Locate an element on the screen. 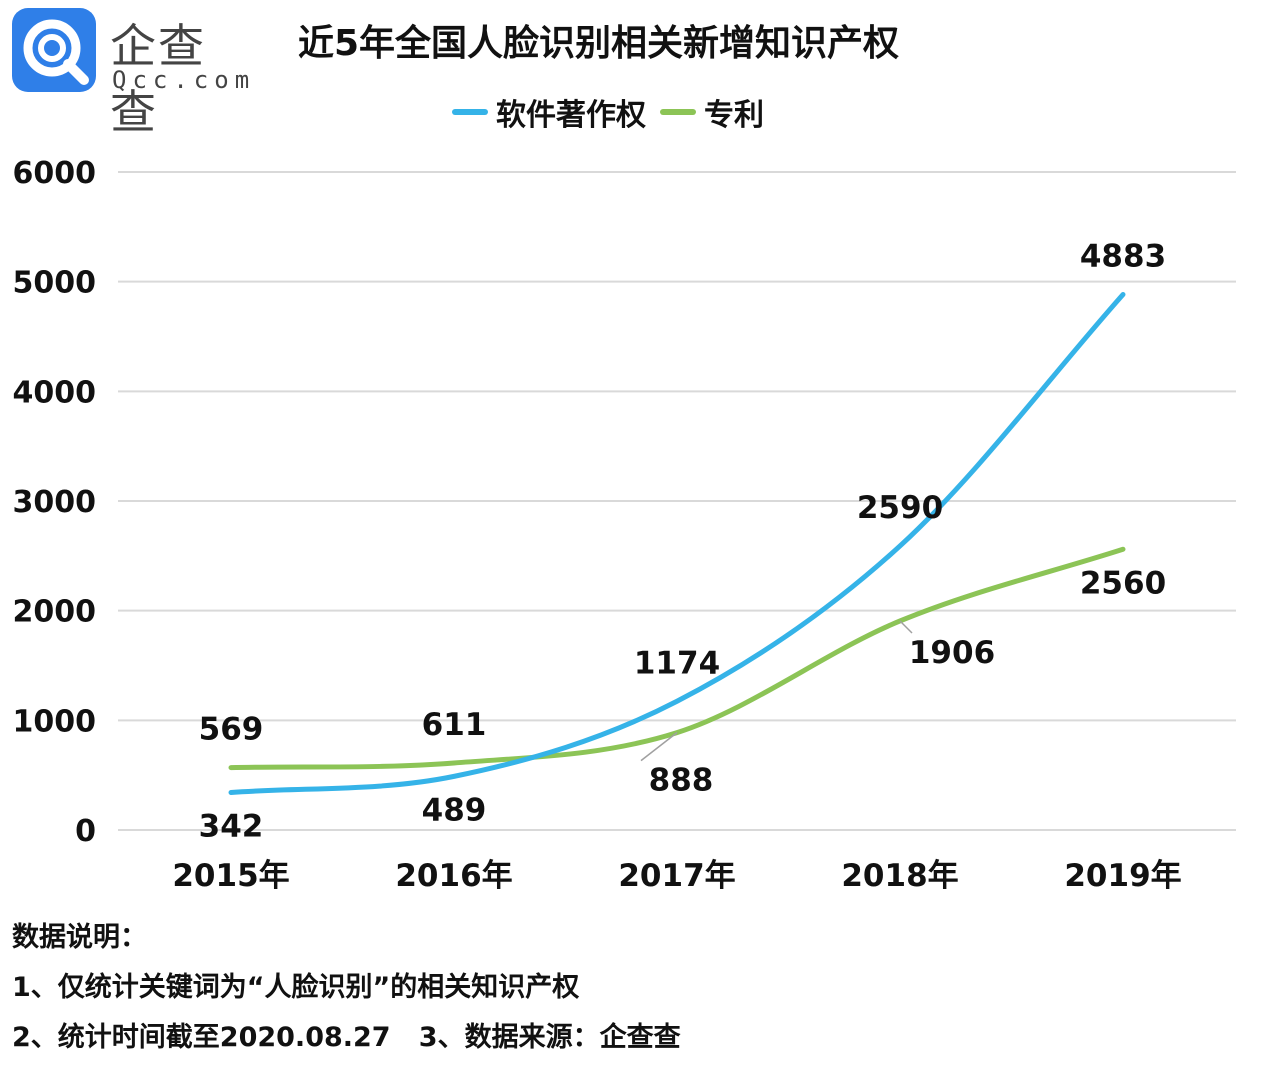  data-label-software-copyright-0: 342 is located at coordinates (231, 826).